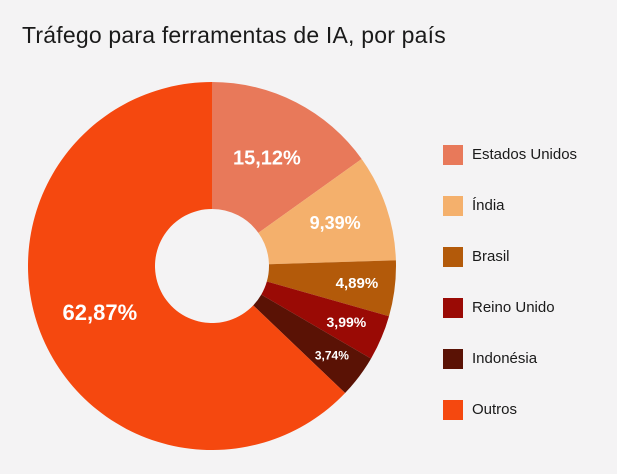  What do you see at coordinates (267, 159) in the screenshot?
I see `data-label: 15,12%` at bounding box center [267, 159].